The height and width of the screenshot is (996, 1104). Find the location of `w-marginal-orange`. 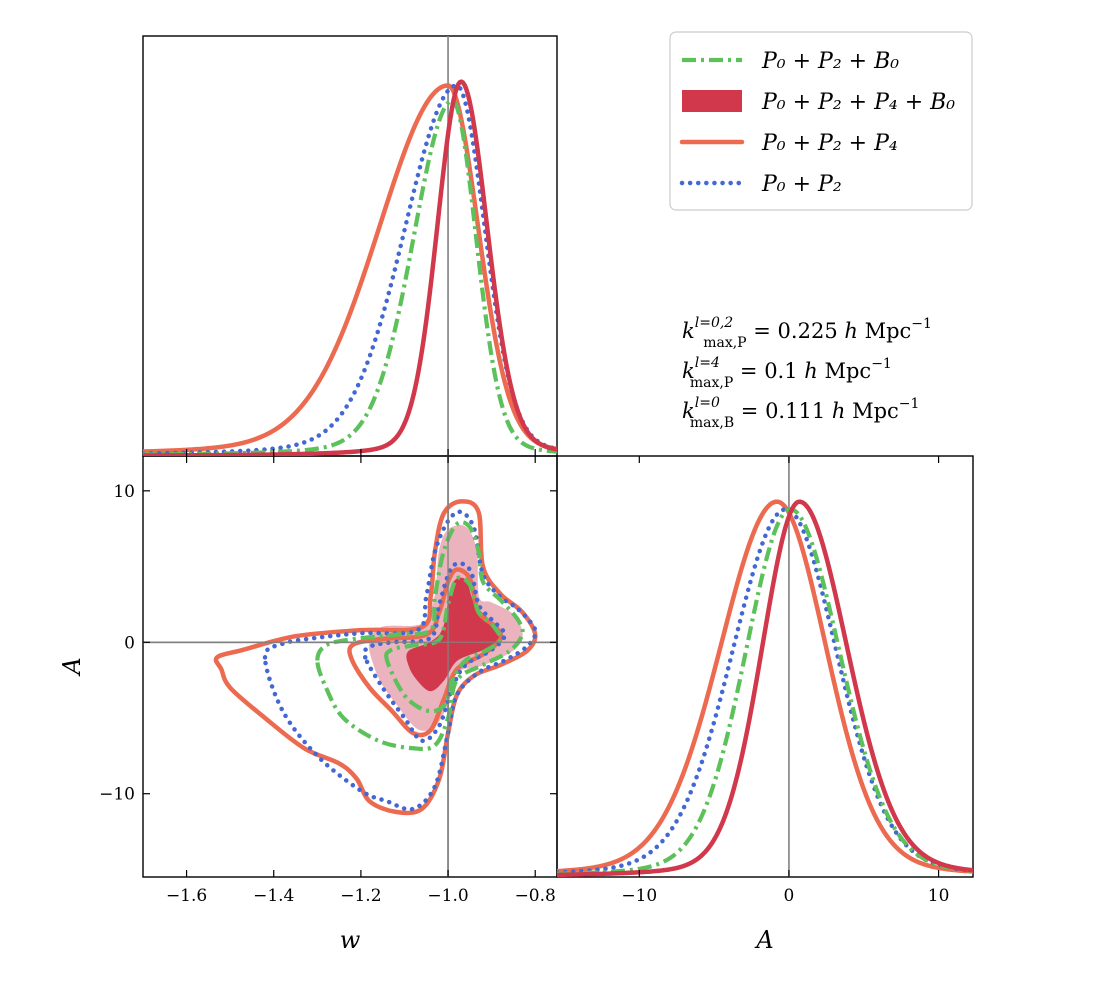

w-marginal-orange is located at coordinates (350, 268).